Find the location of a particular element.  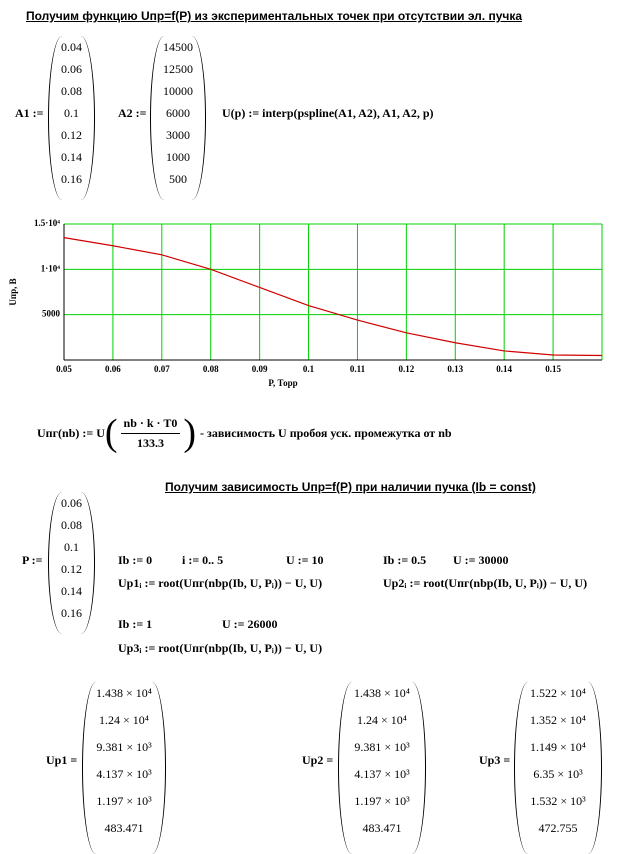

matrix-name: Up1 = is located at coordinates (62, 760).